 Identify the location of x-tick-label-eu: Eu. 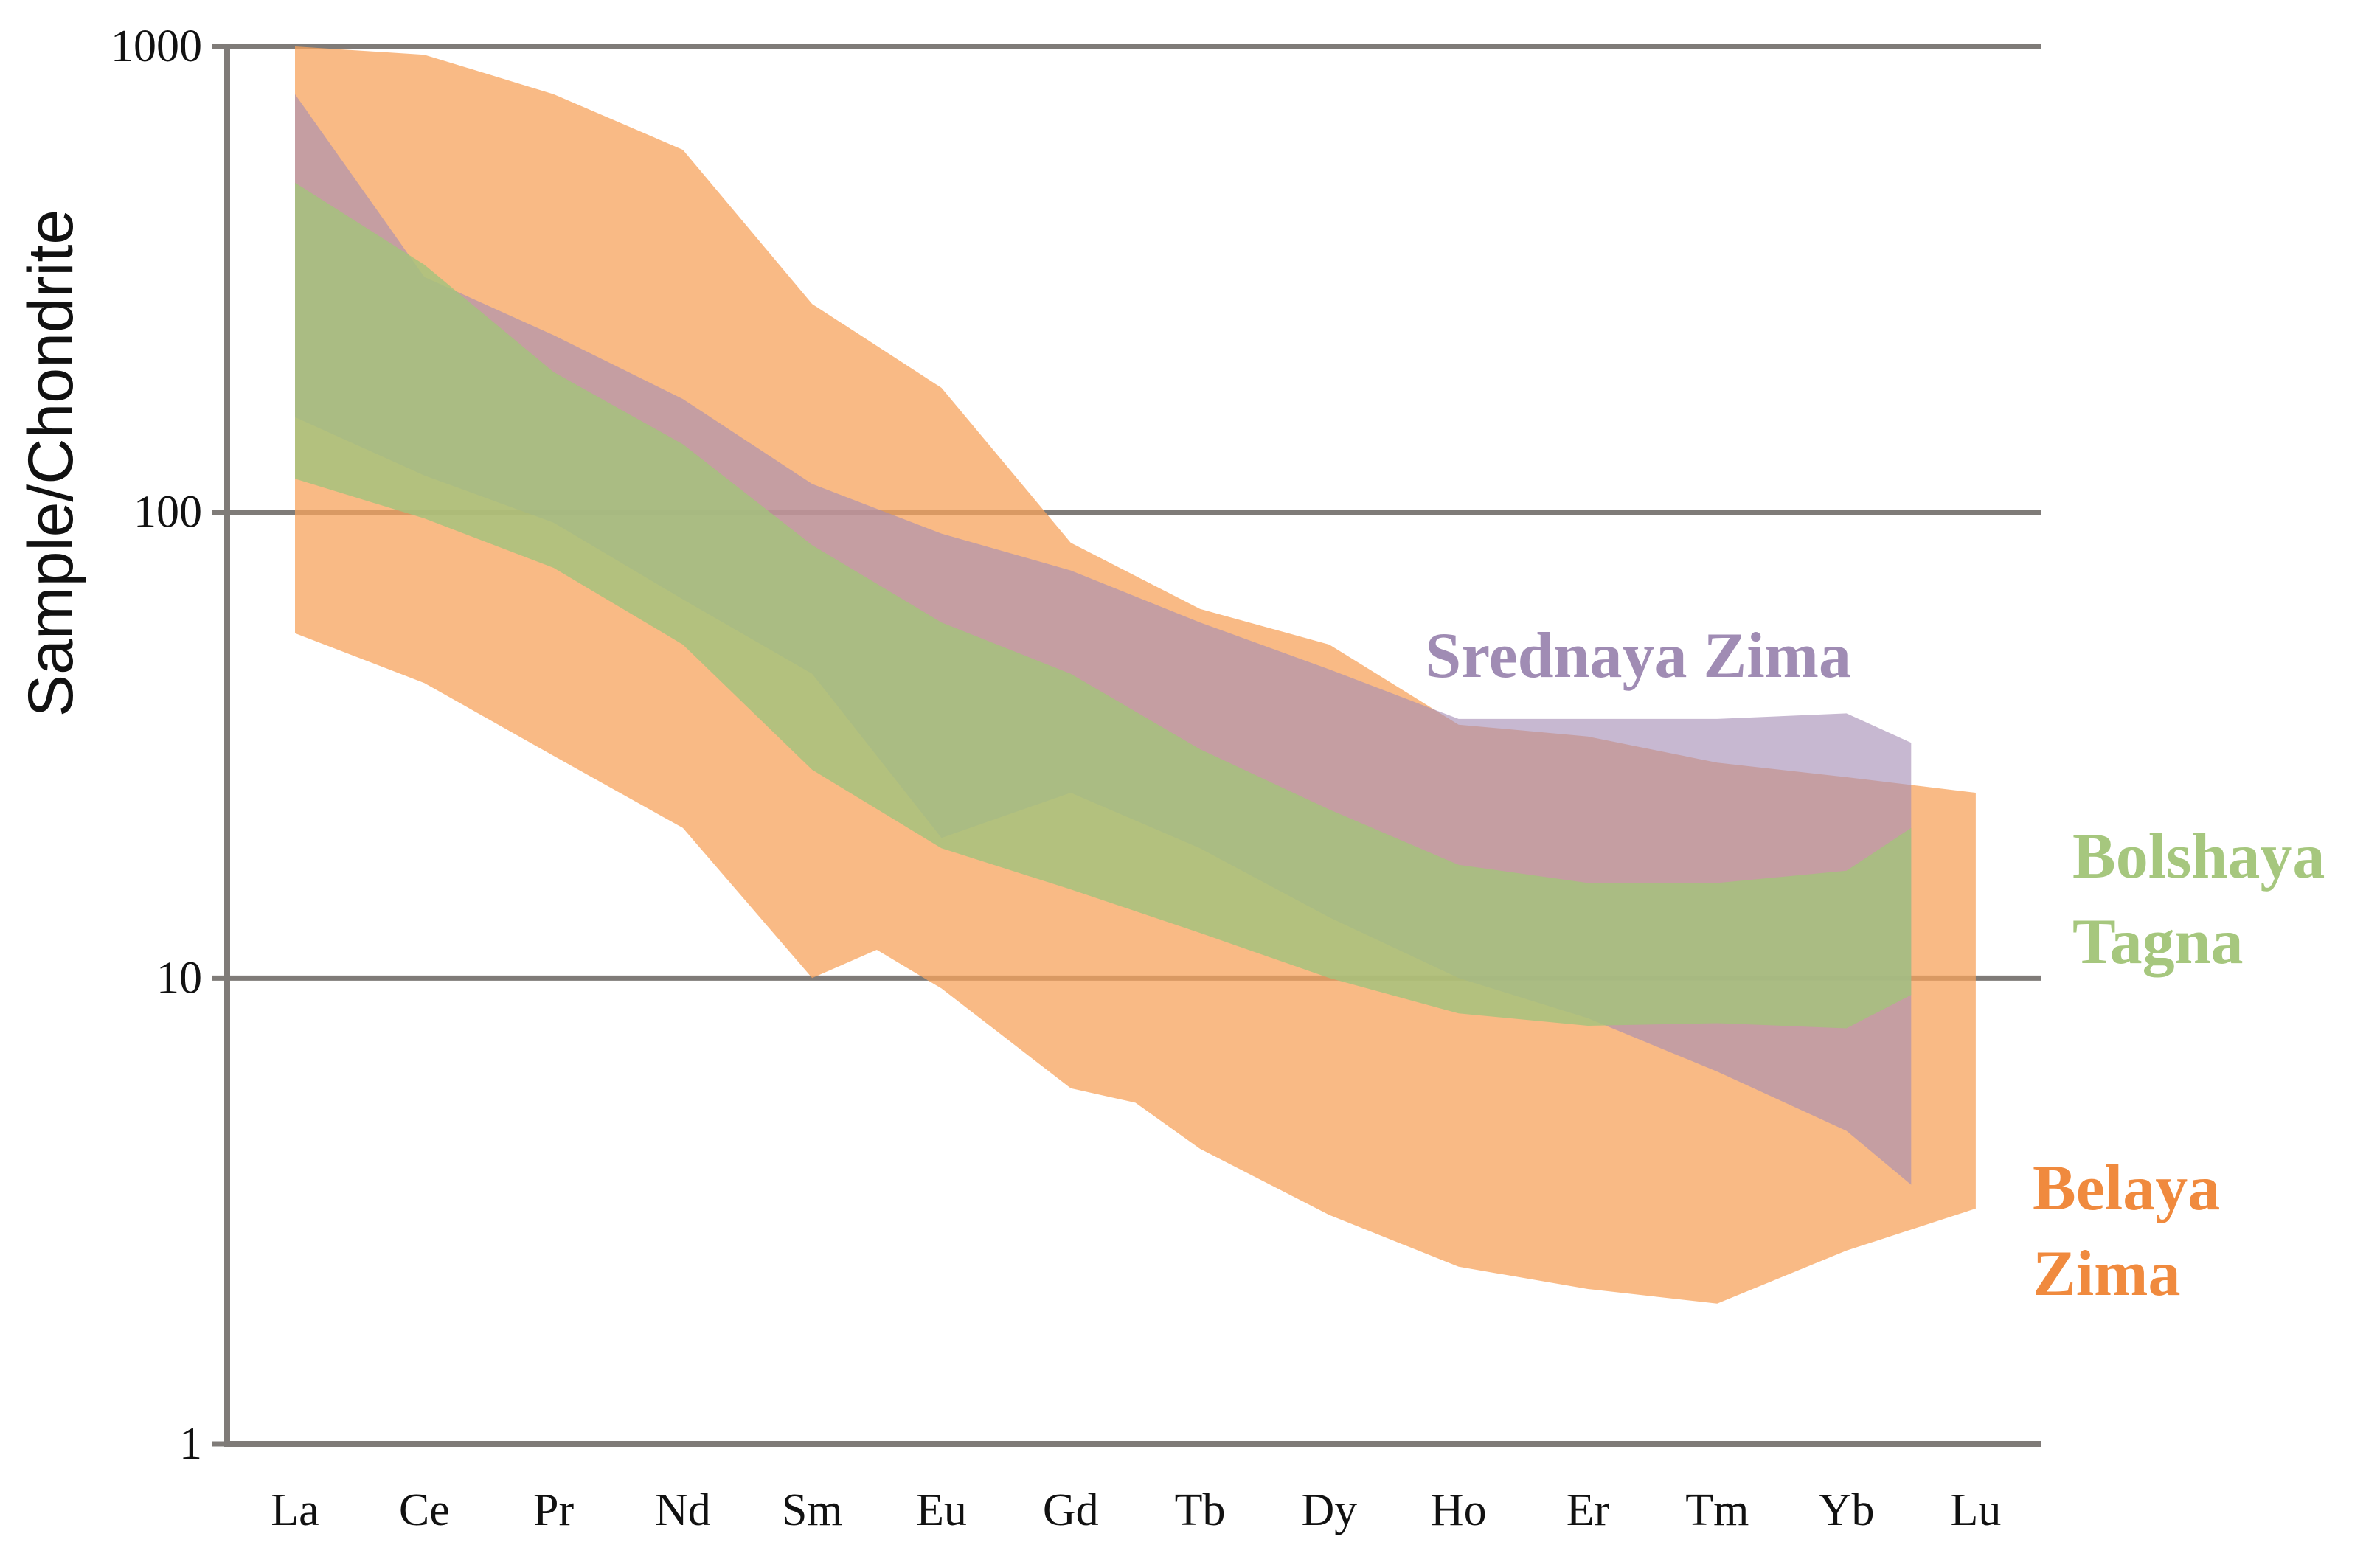
(941, 1510).